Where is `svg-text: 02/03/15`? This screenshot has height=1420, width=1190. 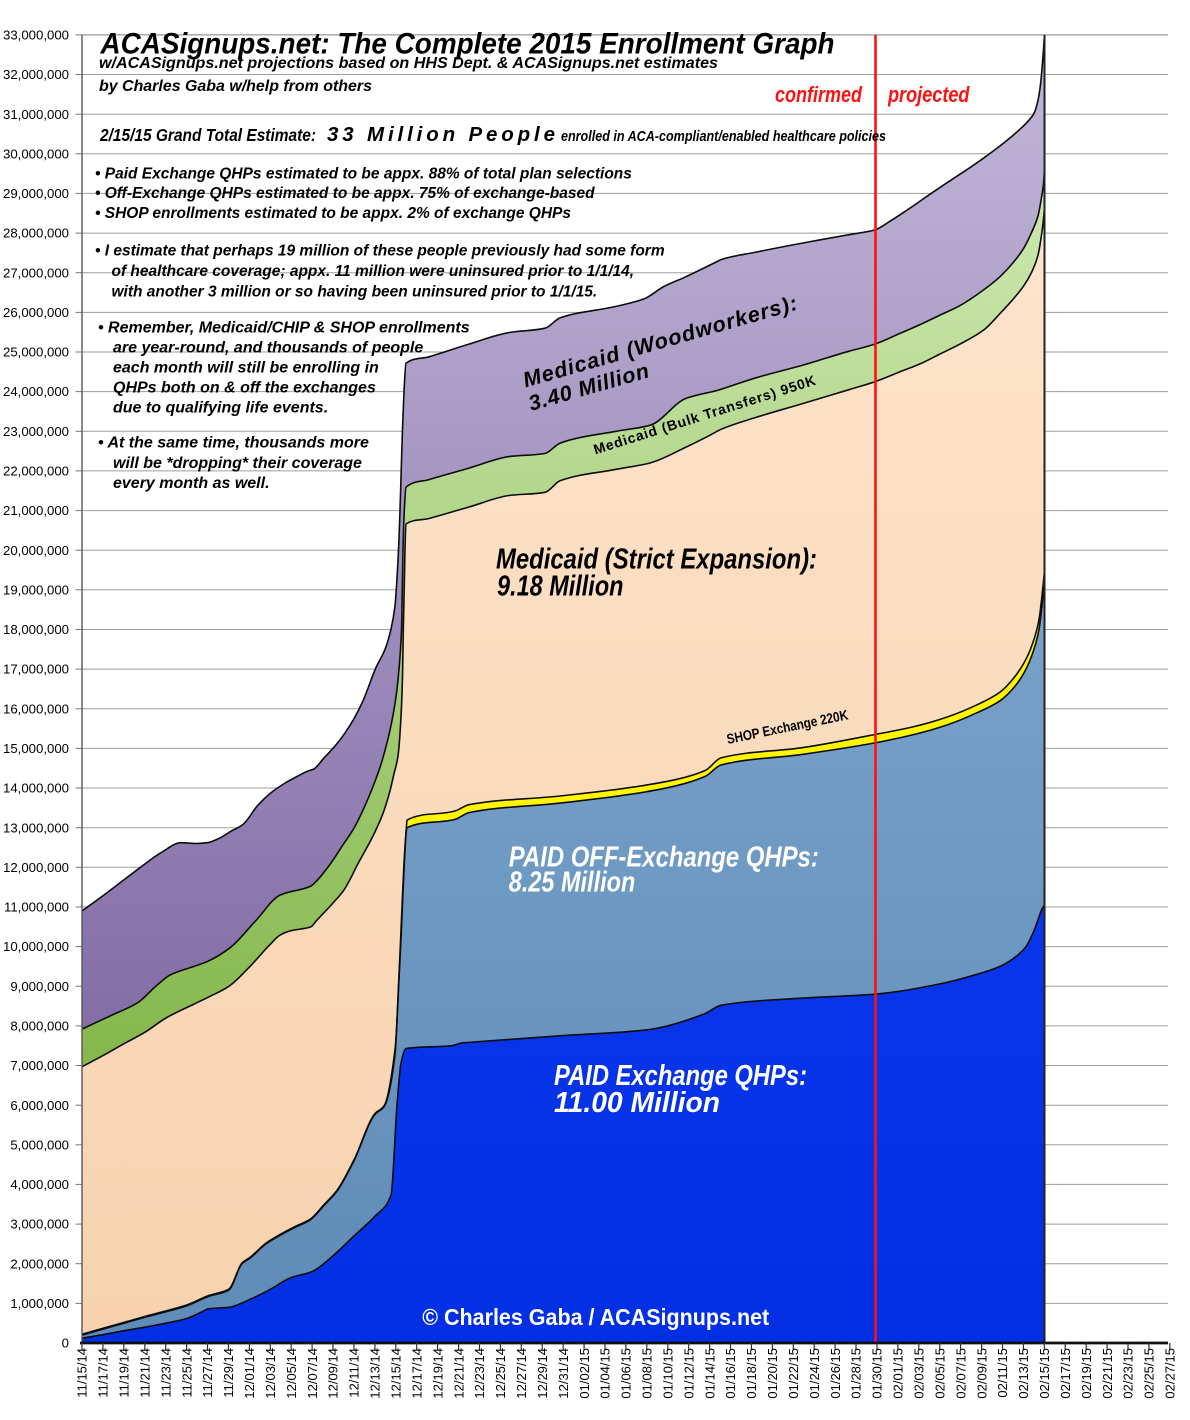
svg-text: 02/03/15 is located at coordinates (919, 1373).